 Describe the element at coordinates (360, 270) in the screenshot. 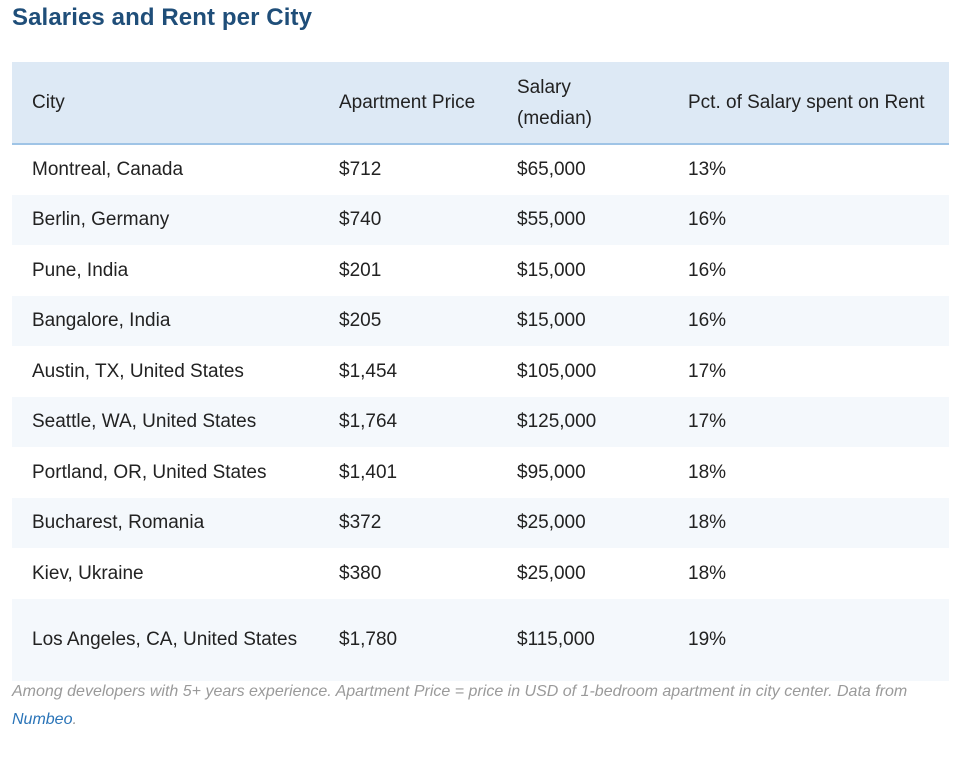

I see `cell-price: $201` at that location.